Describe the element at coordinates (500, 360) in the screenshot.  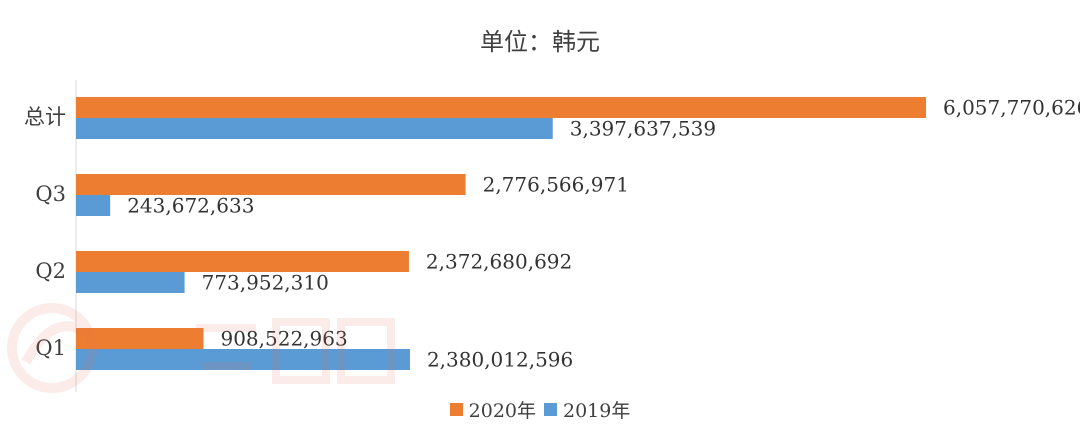
I see `data-label: 2,380,012,596` at that location.